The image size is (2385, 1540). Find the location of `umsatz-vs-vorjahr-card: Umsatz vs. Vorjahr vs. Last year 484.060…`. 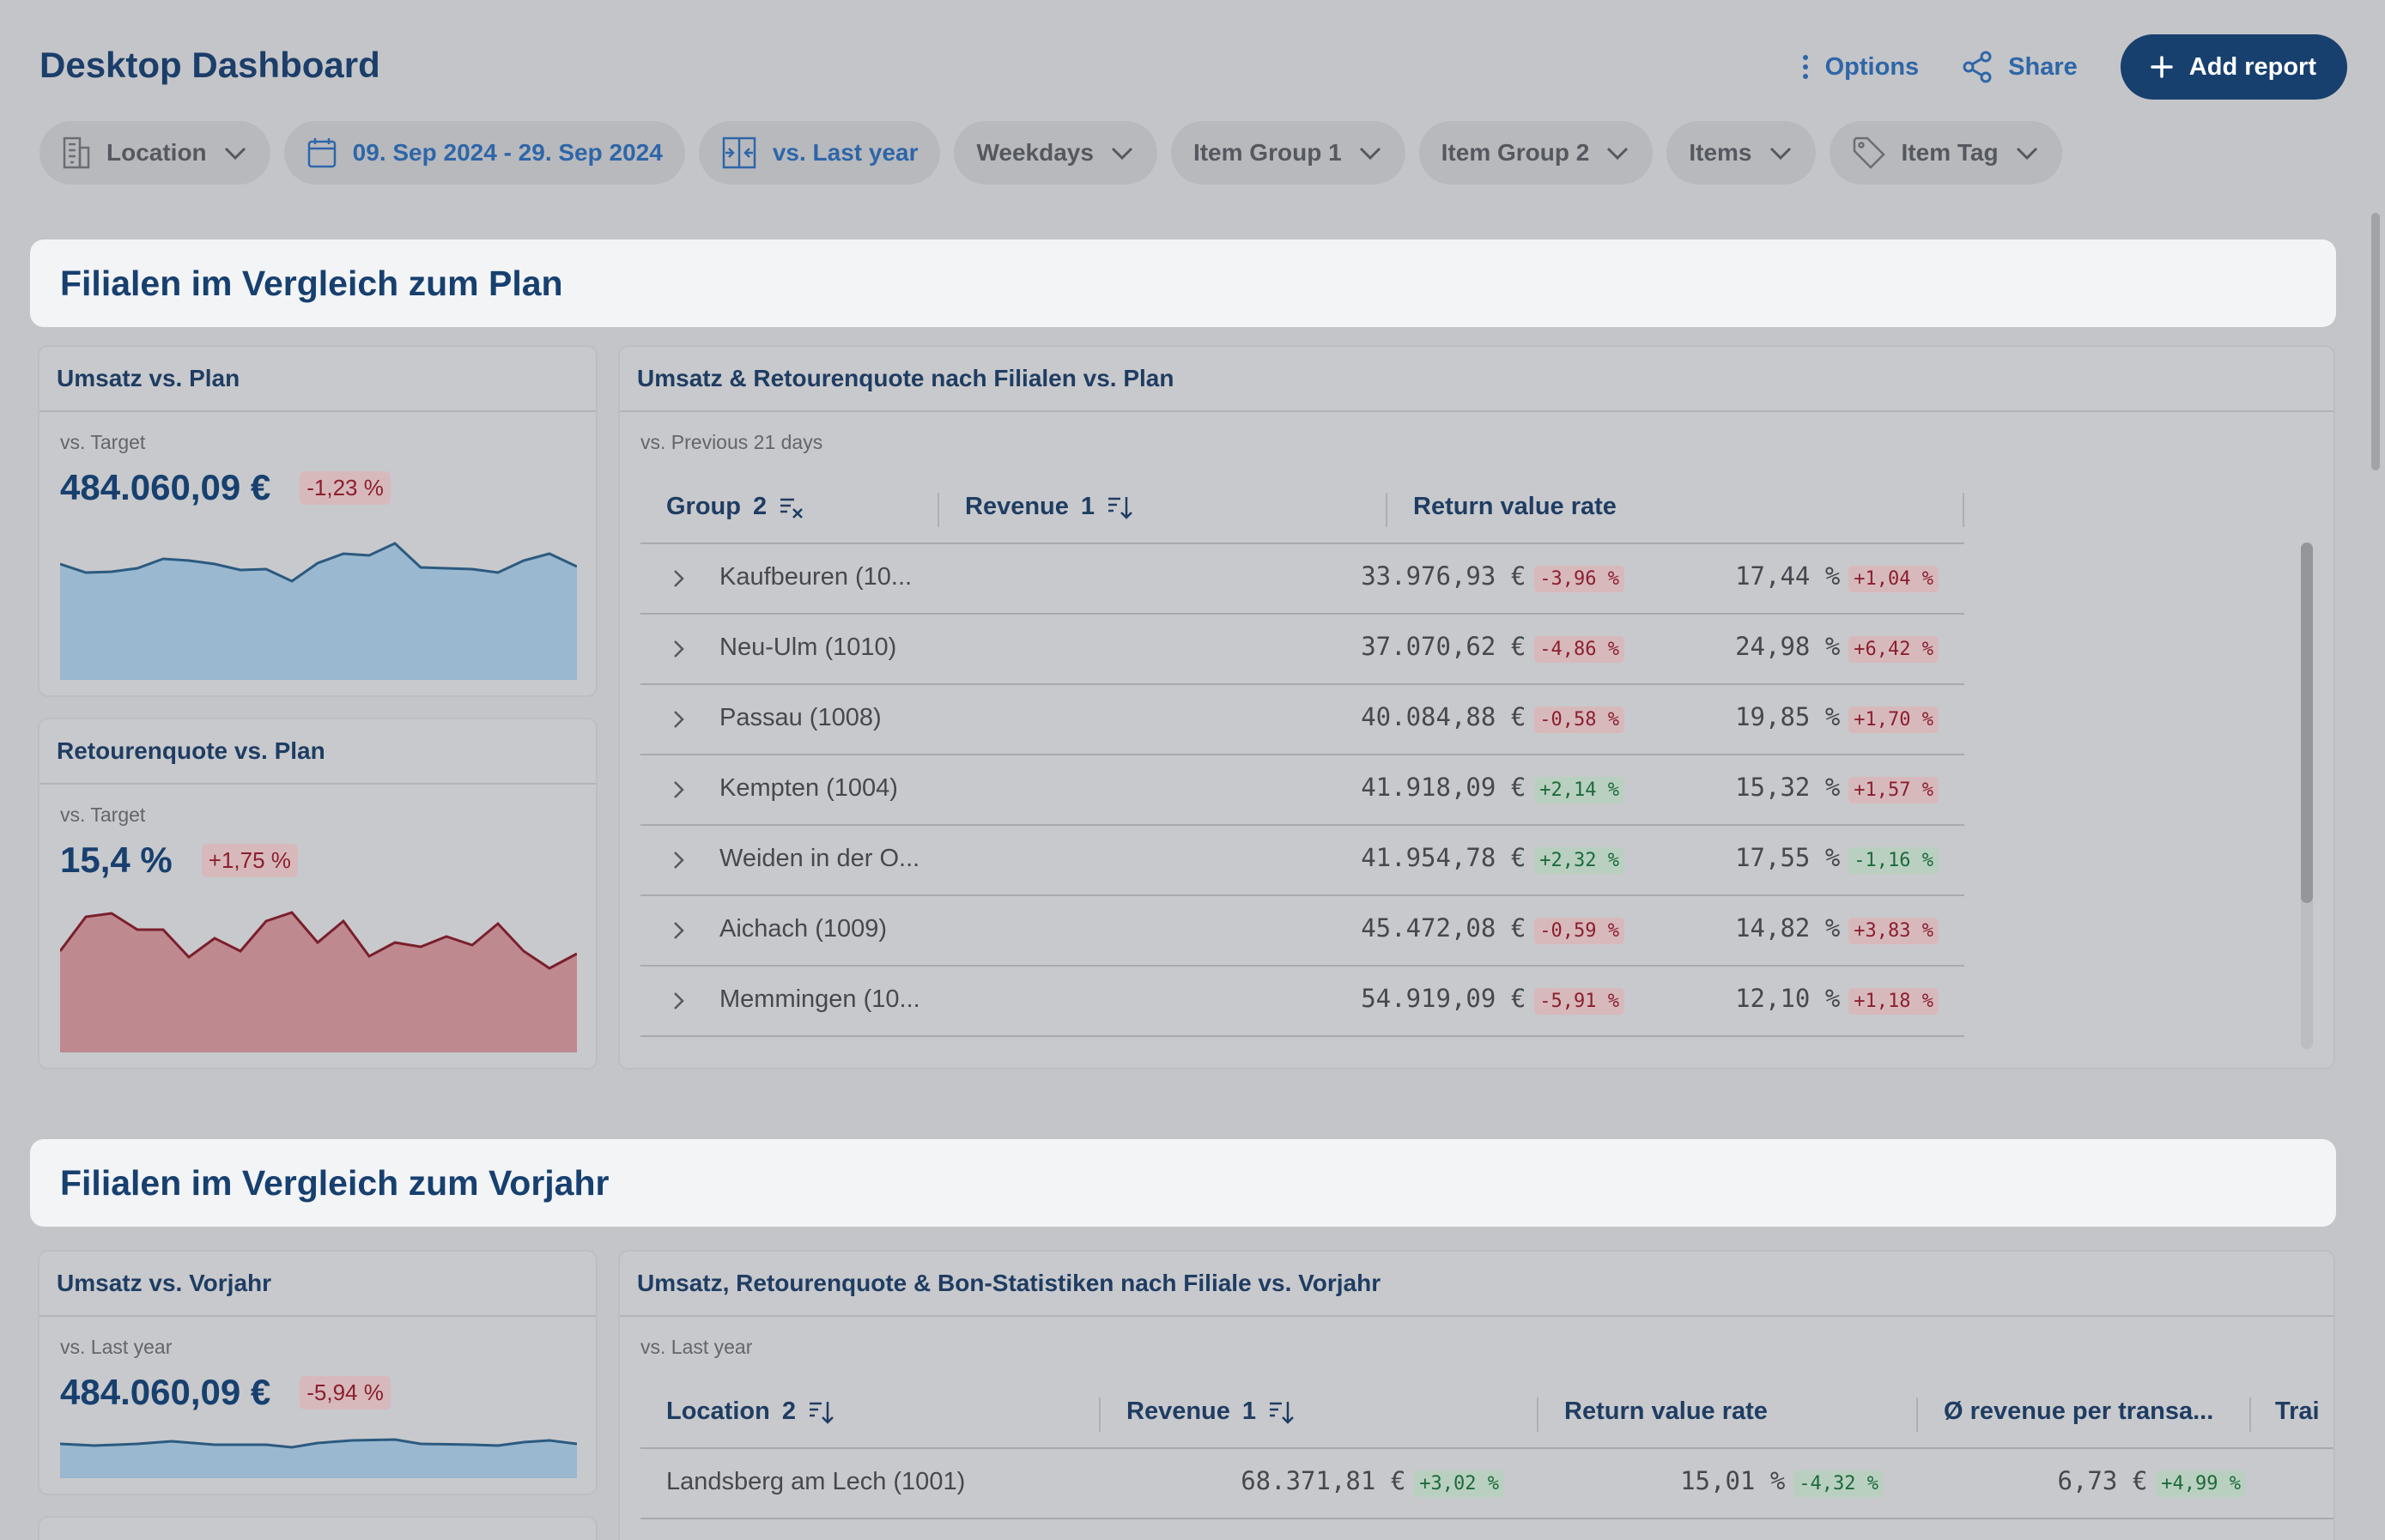

umsatz-vs-vorjahr-card: Umsatz vs. Vorjahr vs. Last year 484.060… is located at coordinates (318, 1372).